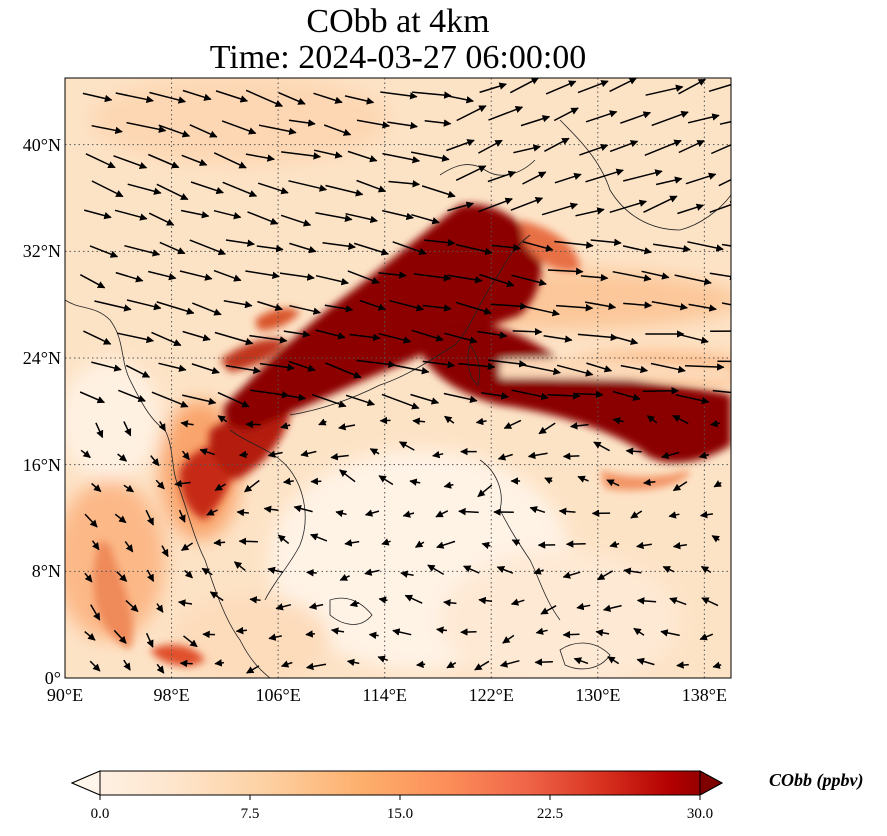 The height and width of the screenshot is (836, 887). What do you see at coordinates (700, 814) in the screenshot?
I see `colorbar-tick-label: 30.0` at bounding box center [700, 814].